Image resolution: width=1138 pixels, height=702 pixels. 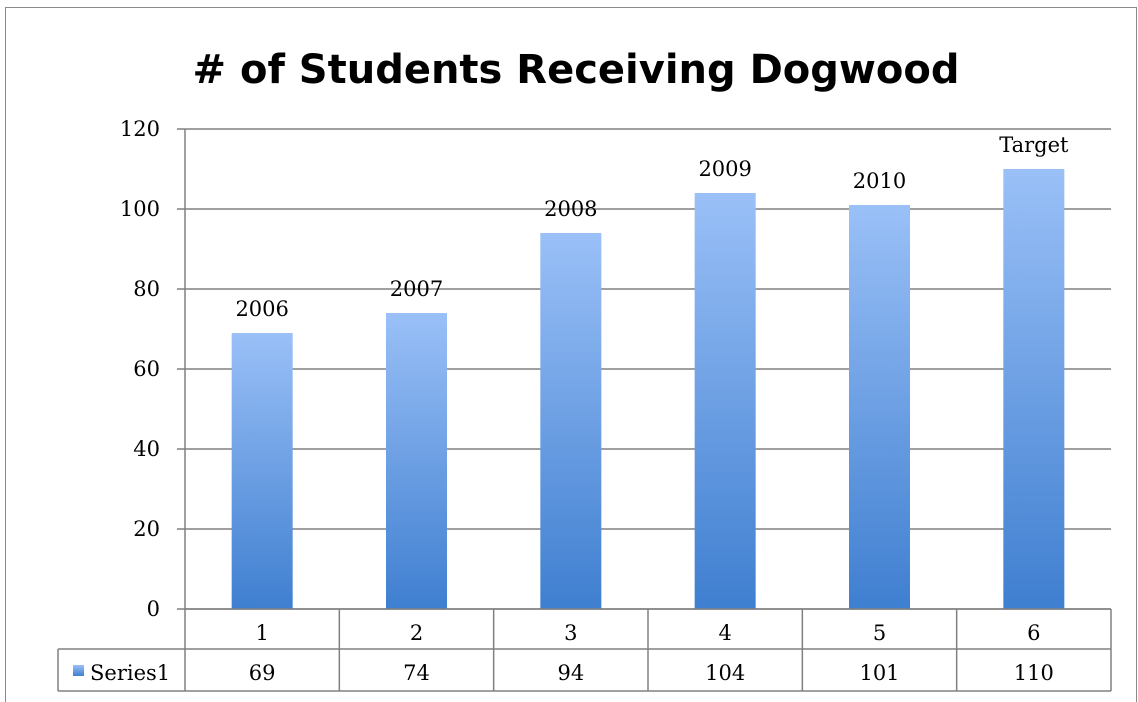 What do you see at coordinates (879, 181) in the screenshot?
I see `data-label: 2010` at bounding box center [879, 181].